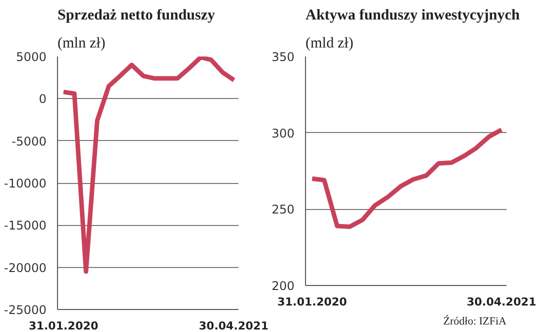  I want to click on y-tick-label: 250, so click(283, 209).